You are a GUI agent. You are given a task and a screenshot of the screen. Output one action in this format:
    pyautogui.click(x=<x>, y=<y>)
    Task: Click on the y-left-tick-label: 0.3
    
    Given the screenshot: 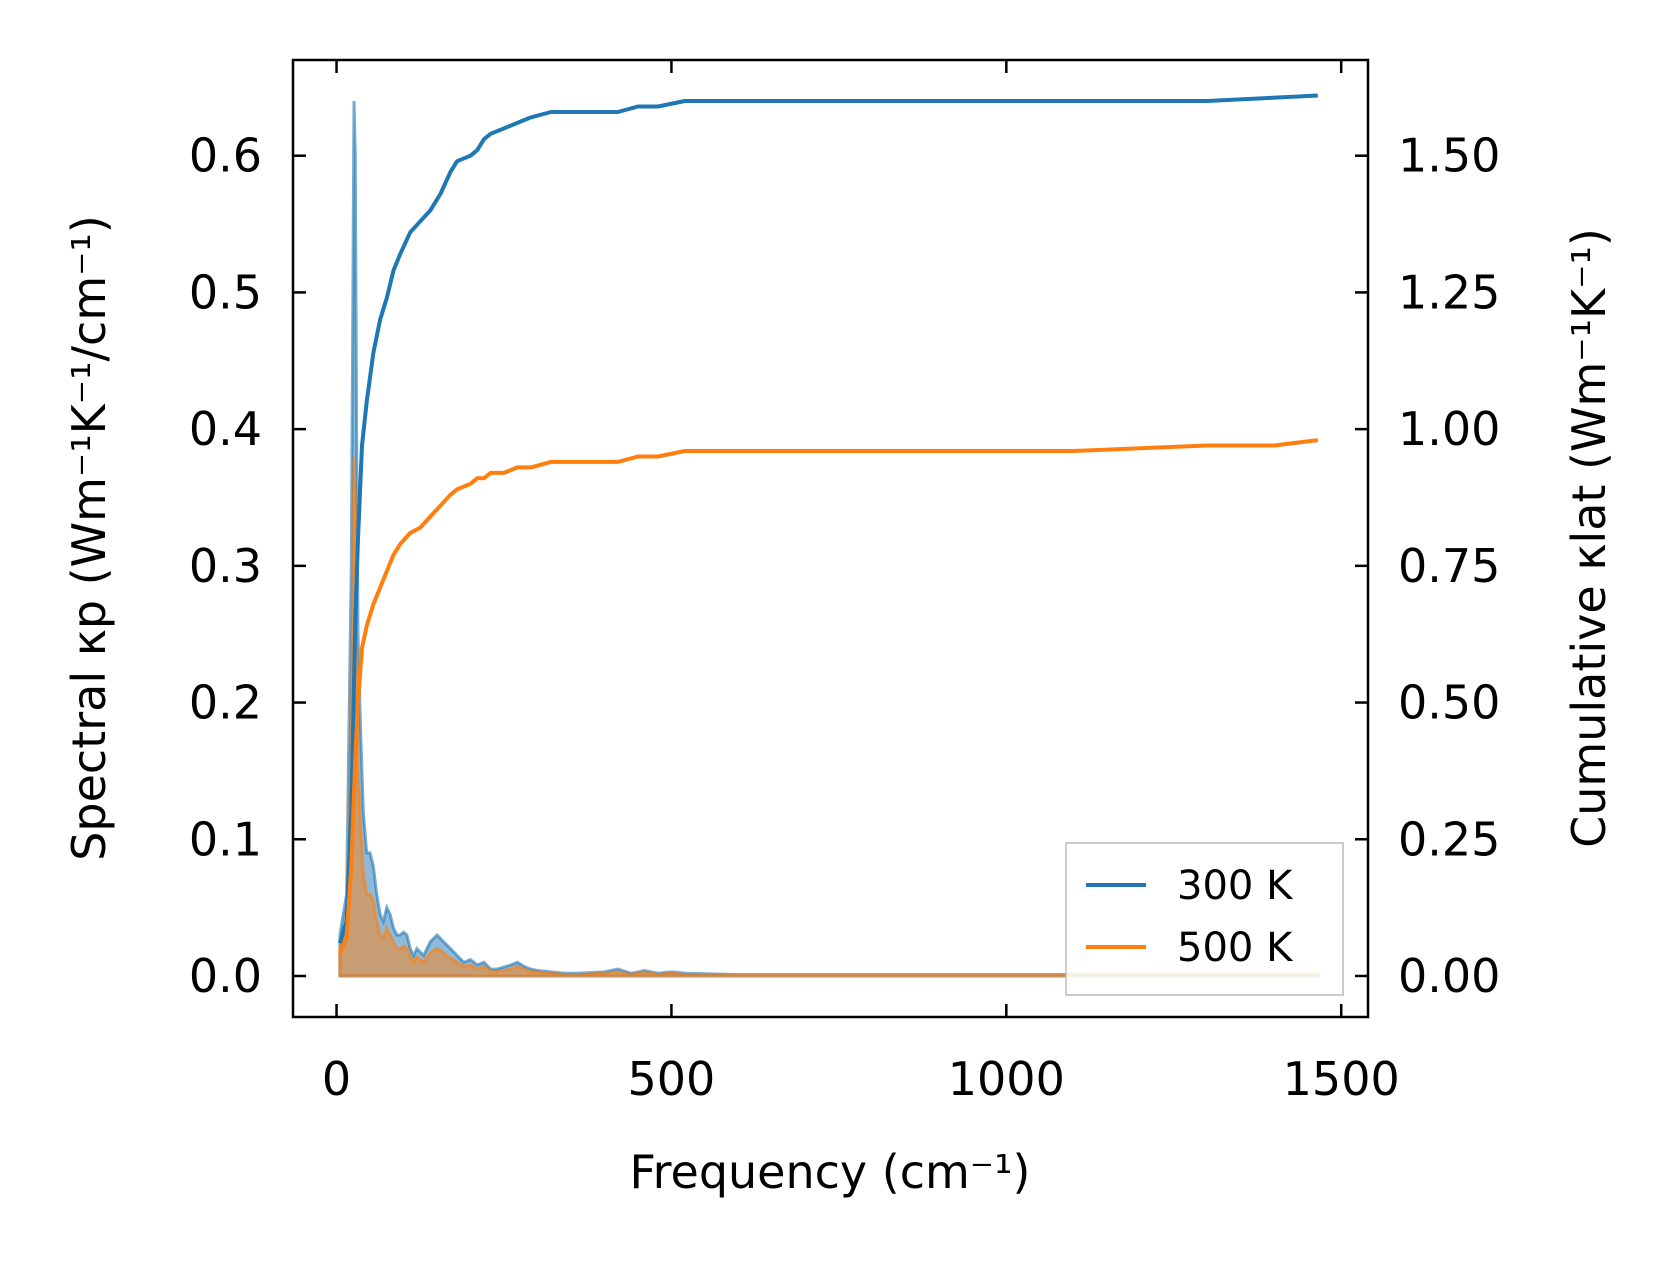 What is the action you would take?
    pyautogui.click(x=225, y=566)
    